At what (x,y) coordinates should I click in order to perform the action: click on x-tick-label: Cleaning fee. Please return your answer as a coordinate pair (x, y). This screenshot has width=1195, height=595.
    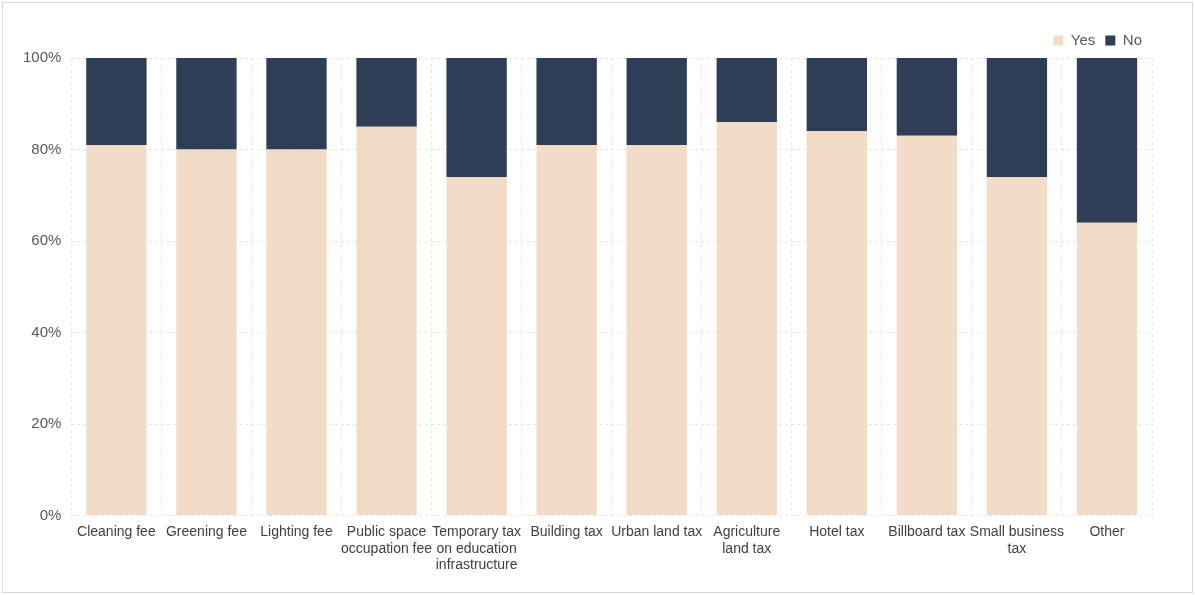
    Looking at the image, I should click on (116, 530).